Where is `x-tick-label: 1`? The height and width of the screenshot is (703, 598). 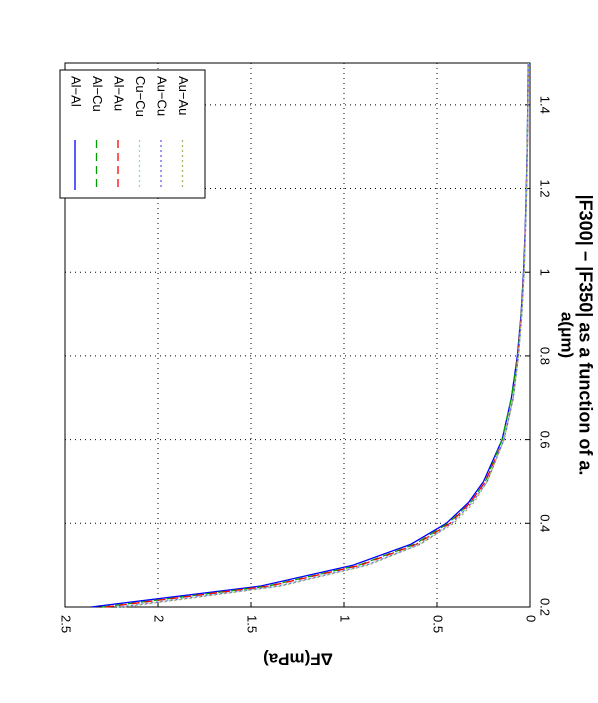
x-tick-label: 1 is located at coordinates (545, 272).